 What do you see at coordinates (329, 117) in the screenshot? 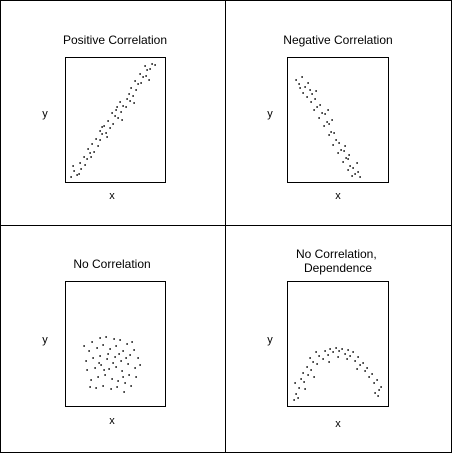
I see `panel-negative-correlation: Negative Correlation x y` at bounding box center [329, 117].